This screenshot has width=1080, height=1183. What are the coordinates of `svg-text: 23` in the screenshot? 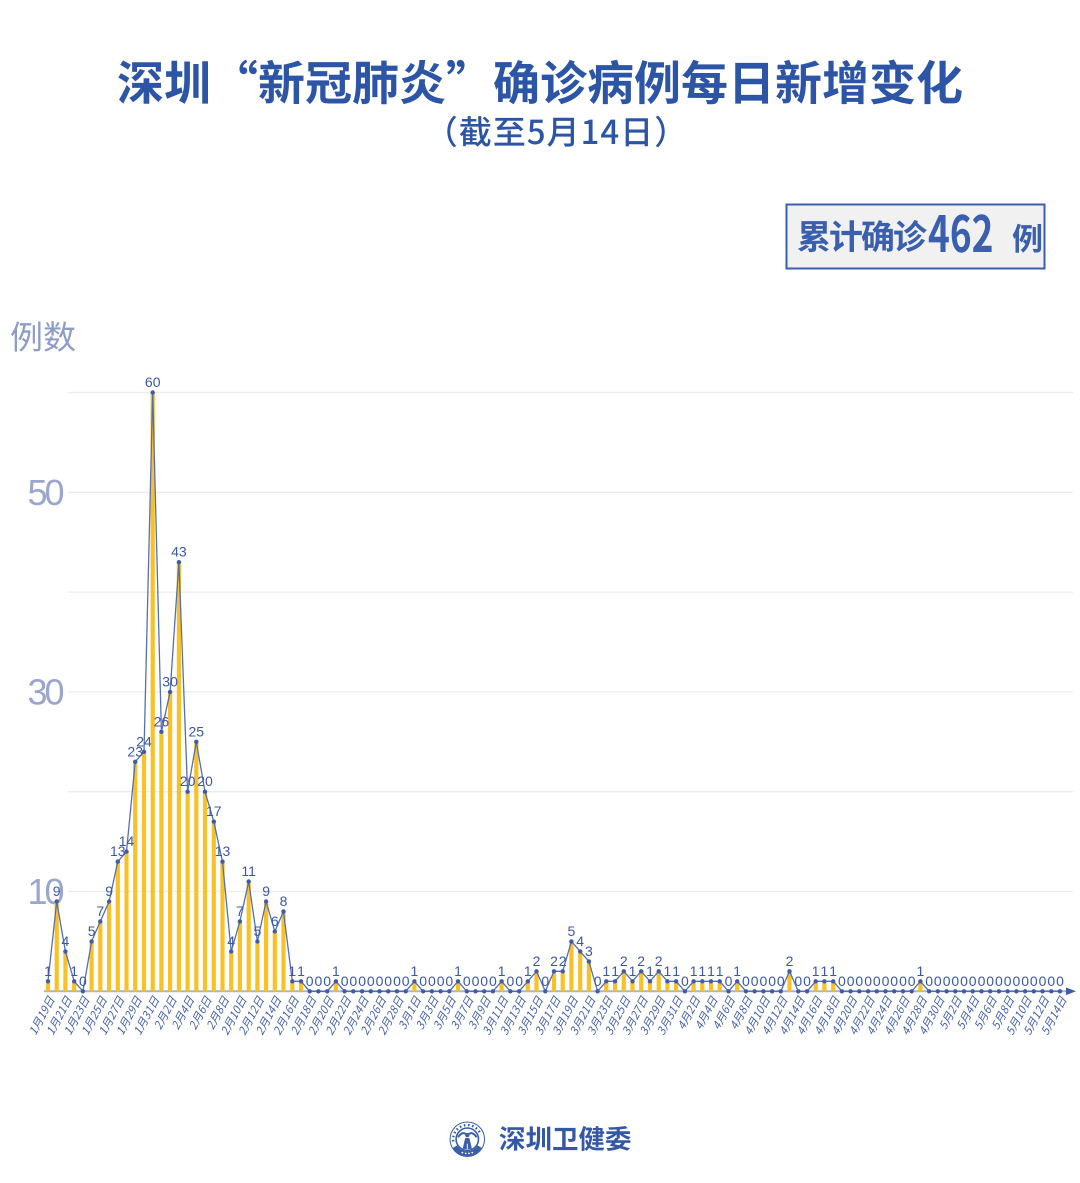 It's located at (135, 751).